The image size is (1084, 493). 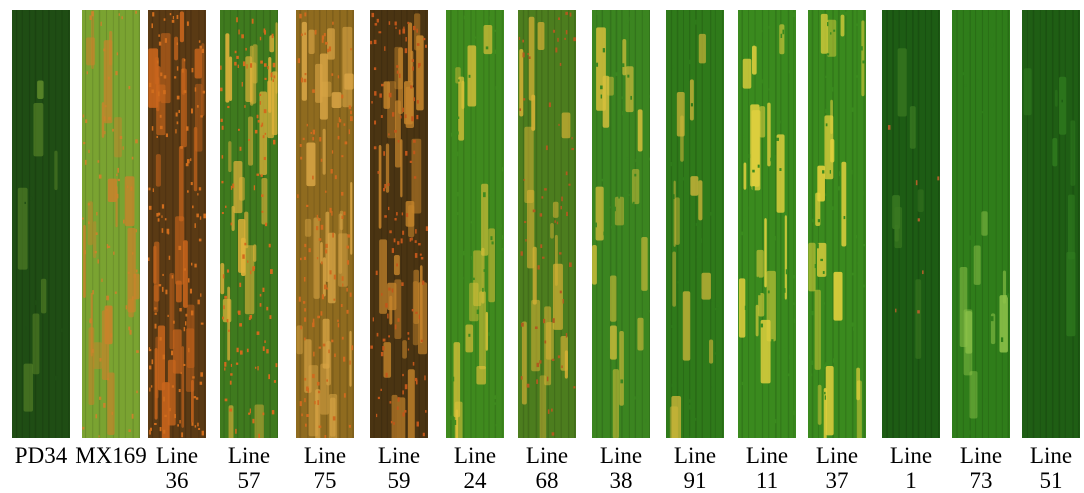 I want to click on leaf-label-4: Line 57, so click(x=249, y=468).